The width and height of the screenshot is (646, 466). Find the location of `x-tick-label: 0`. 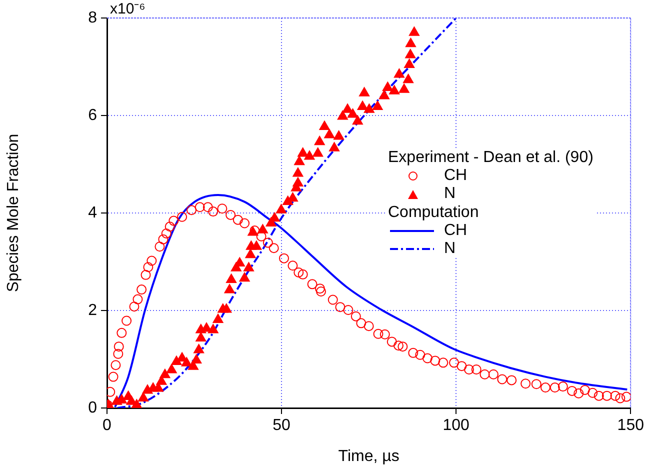

x-tick-label: 0 is located at coordinates (107, 425).